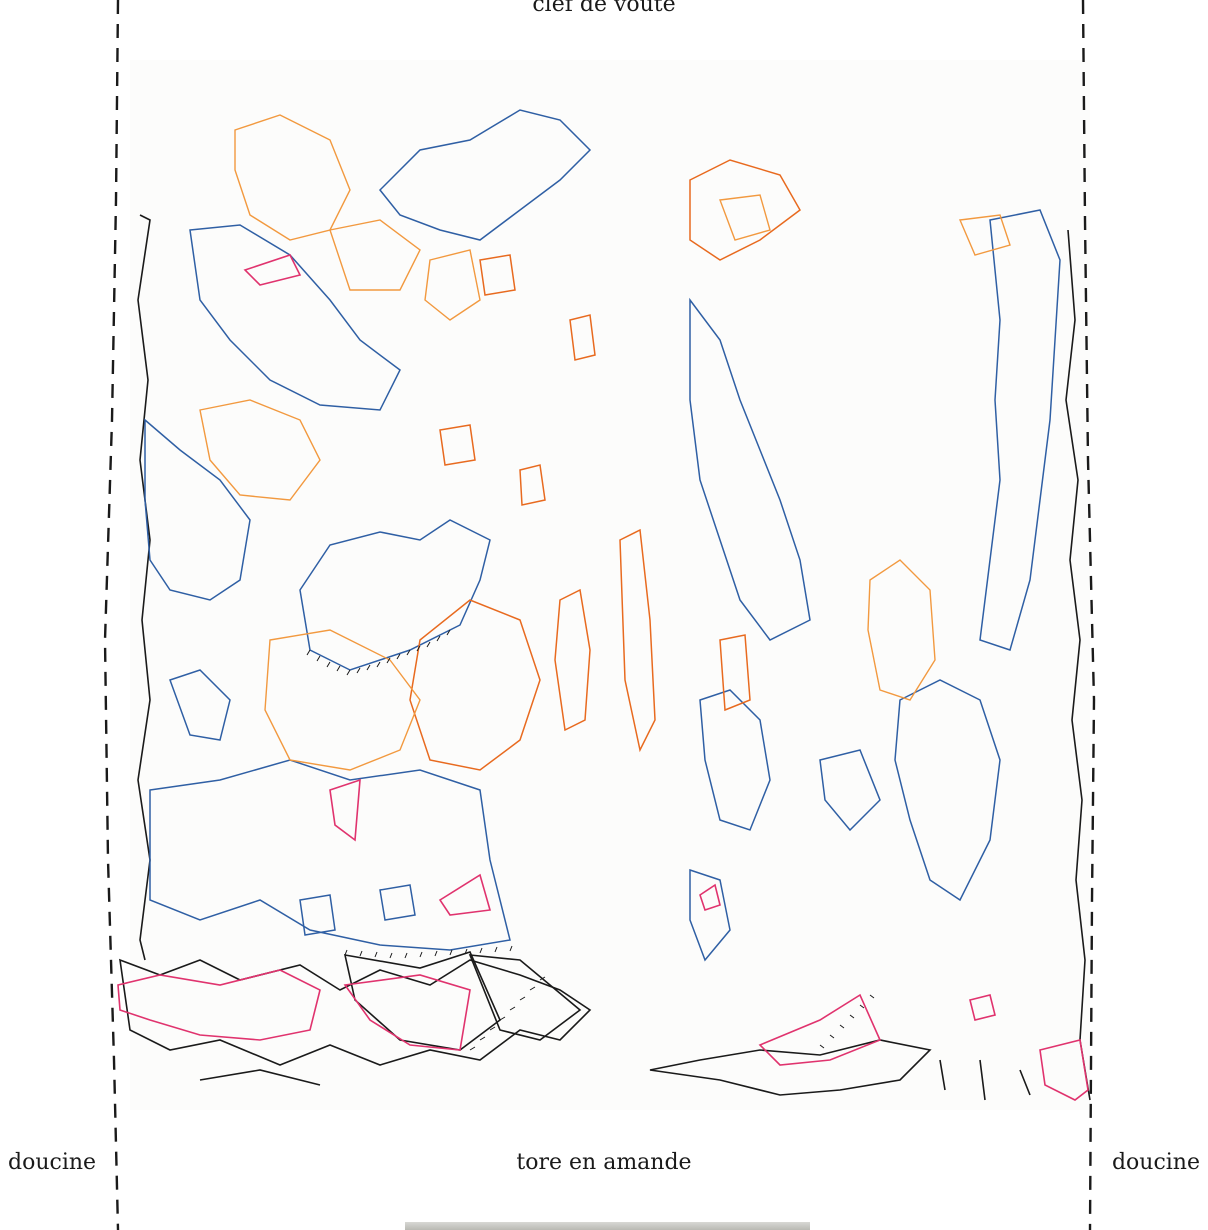  I want to click on outline-bottom-right, so click(790, 1067).